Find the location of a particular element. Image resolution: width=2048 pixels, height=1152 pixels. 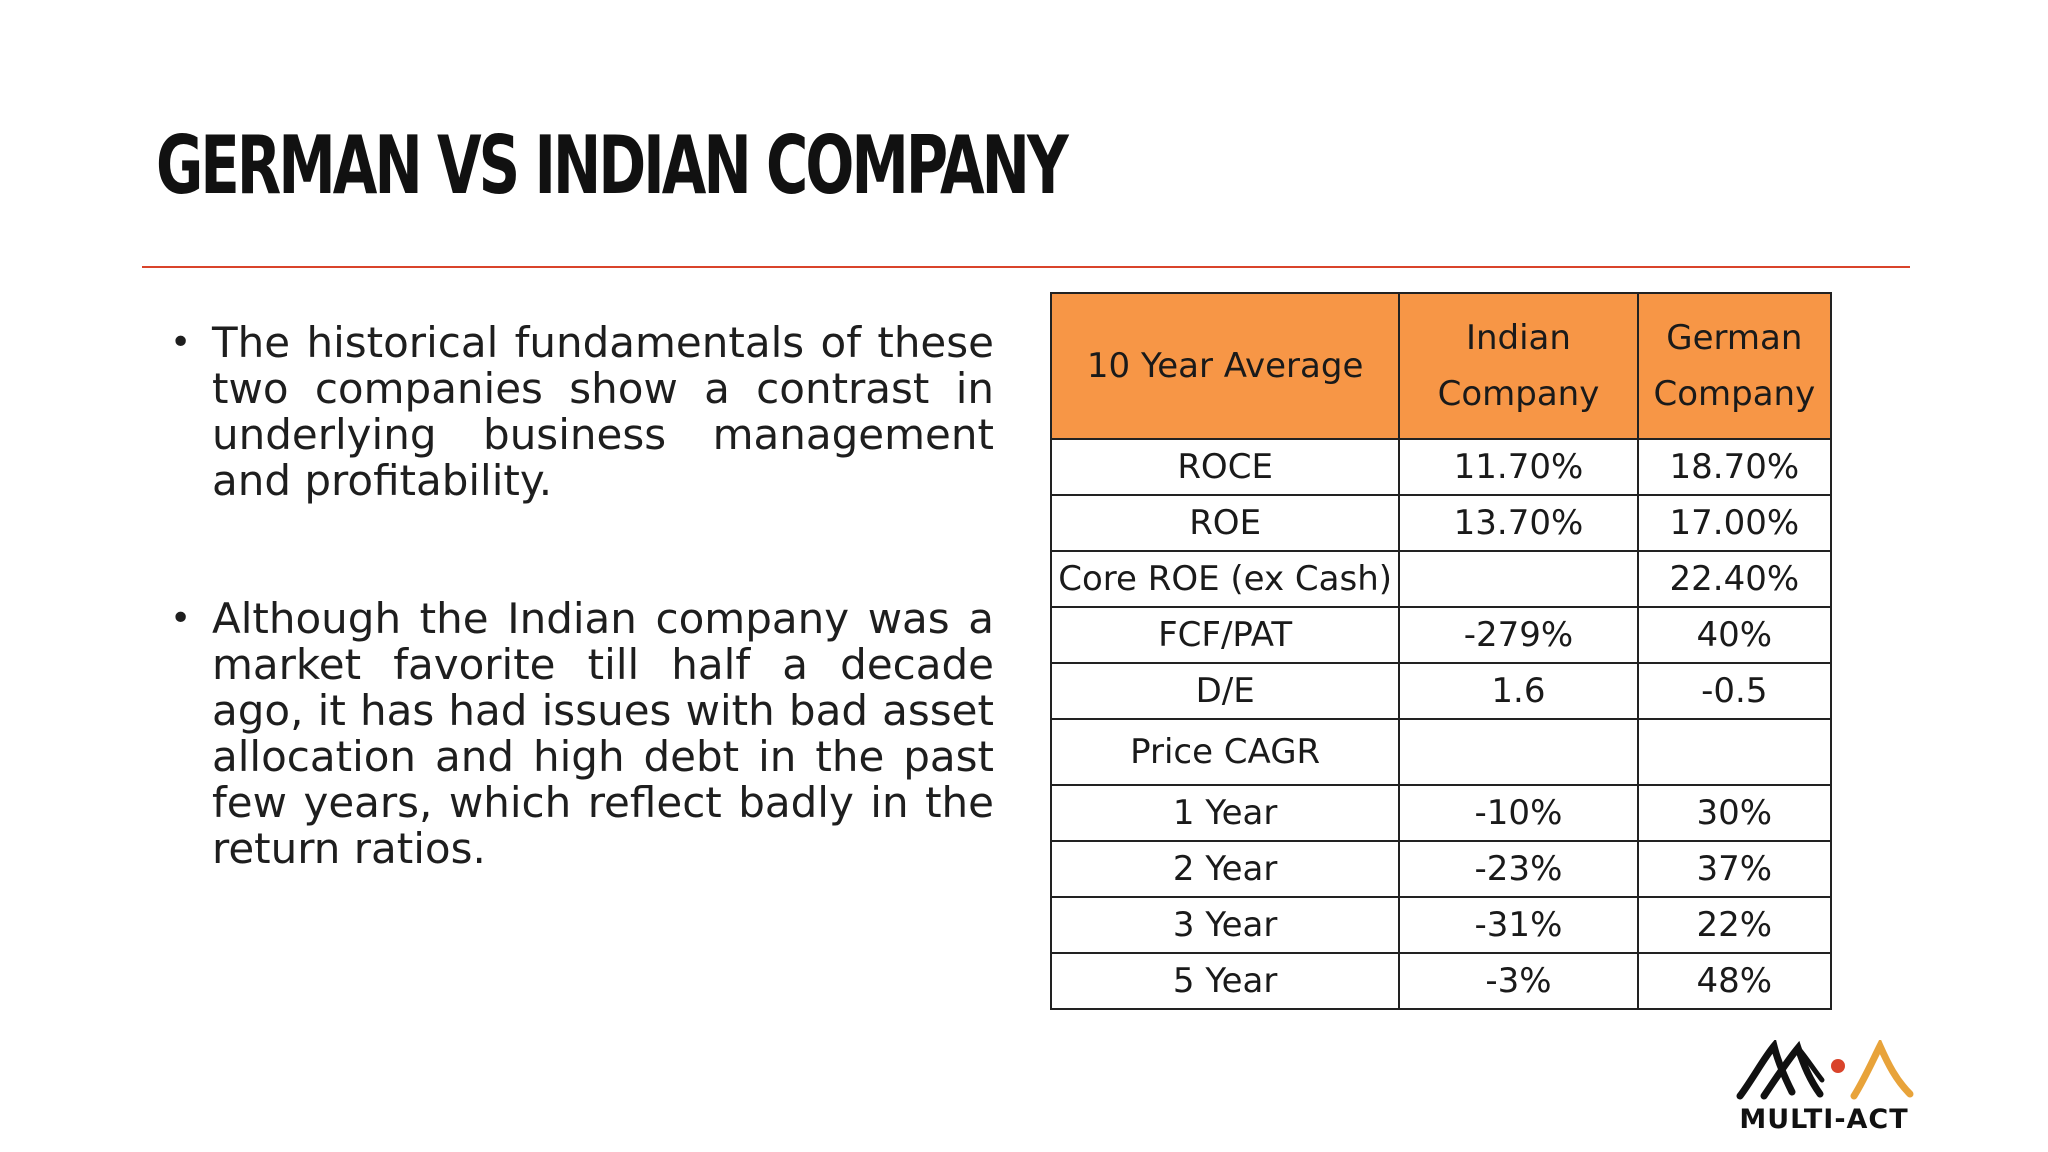

indian-value-cell: 11.70% is located at coordinates (1518, 467).